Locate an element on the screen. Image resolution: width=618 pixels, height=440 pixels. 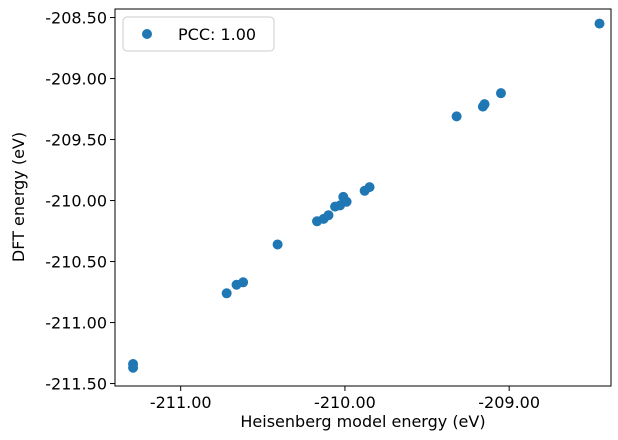
legend: PCC: 1.00 is located at coordinates (198, 34).